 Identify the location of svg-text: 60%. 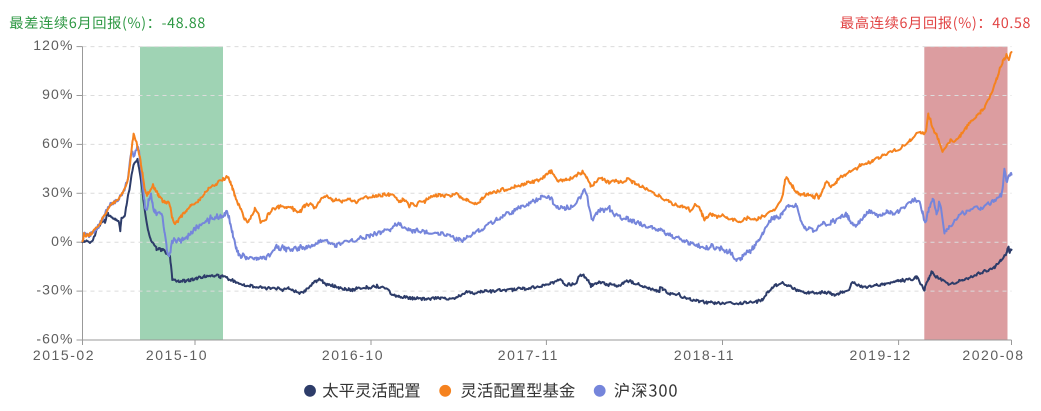
(57, 143).